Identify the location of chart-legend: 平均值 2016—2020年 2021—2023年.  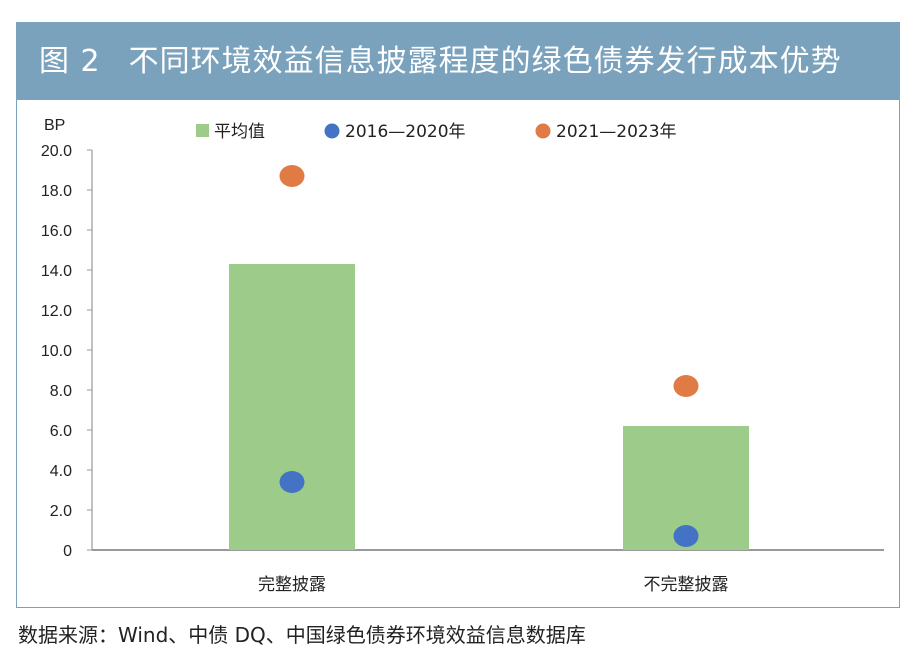
(436, 132).